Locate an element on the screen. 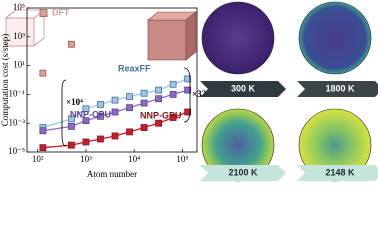 The height and width of the screenshot is (240, 378). inset-crystal-small is located at coordinates (25, 28).